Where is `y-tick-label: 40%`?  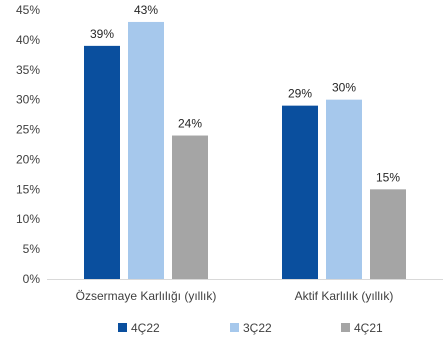
y-tick-label: 40% is located at coordinates (28, 40).